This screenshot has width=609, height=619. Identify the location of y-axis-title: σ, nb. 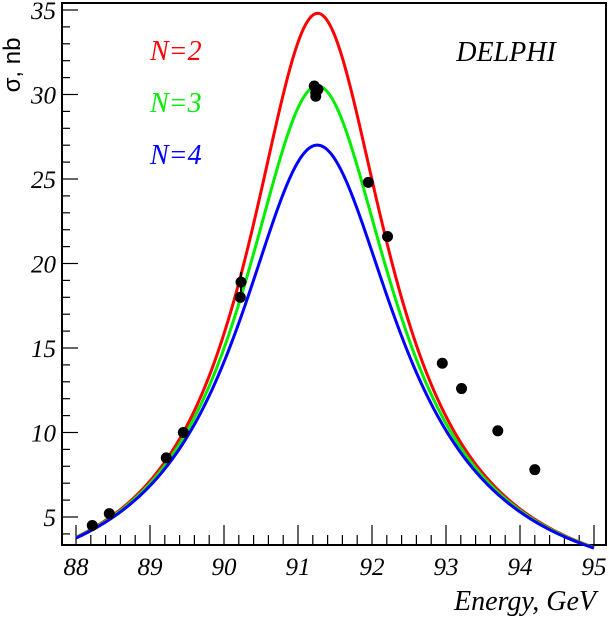
(13, 65).